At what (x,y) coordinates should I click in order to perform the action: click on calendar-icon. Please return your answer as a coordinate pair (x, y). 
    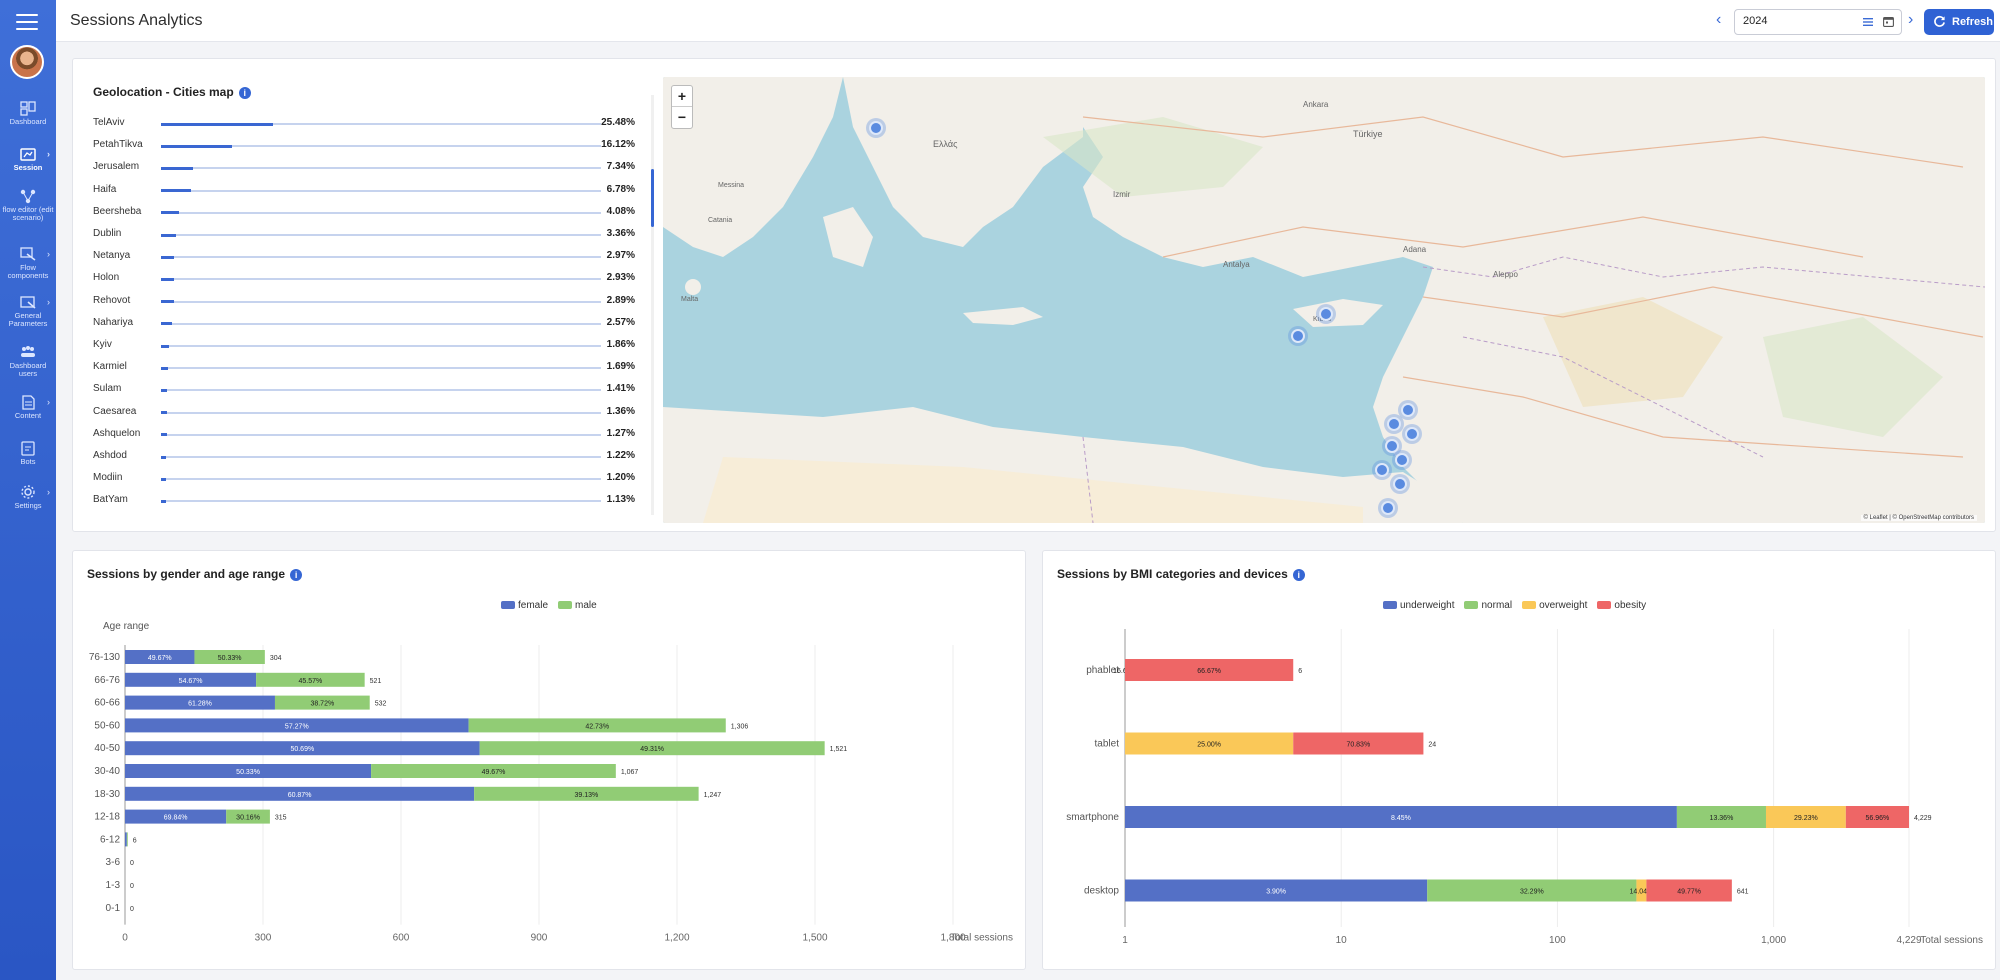
    Looking at the image, I should click on (1888, 21).